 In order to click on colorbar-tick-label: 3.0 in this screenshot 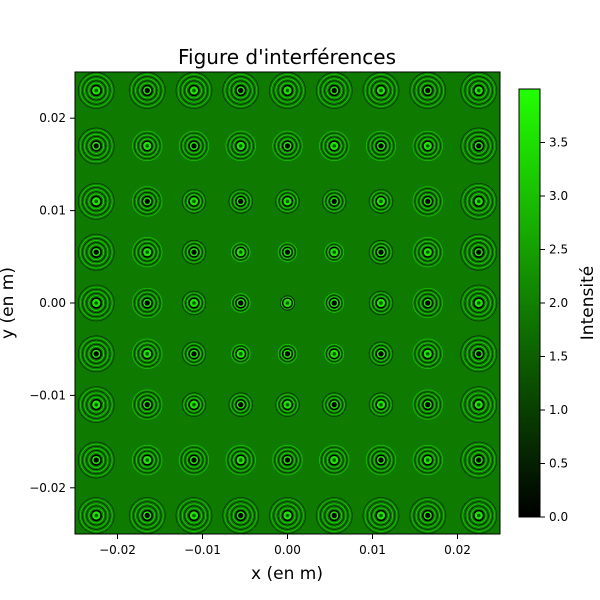, I will do `click(558, 196)`.